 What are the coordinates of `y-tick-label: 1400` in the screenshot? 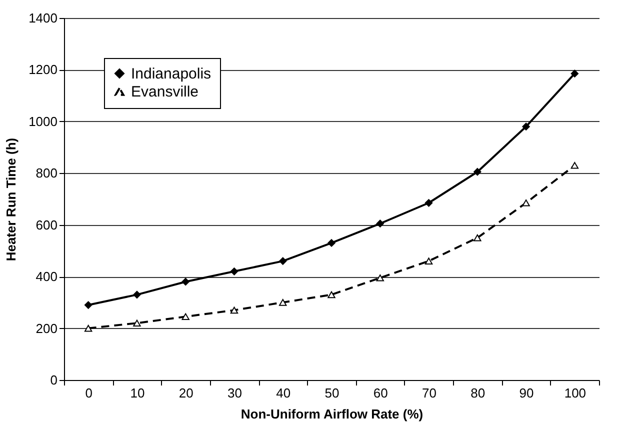 It's located at (43, 18).